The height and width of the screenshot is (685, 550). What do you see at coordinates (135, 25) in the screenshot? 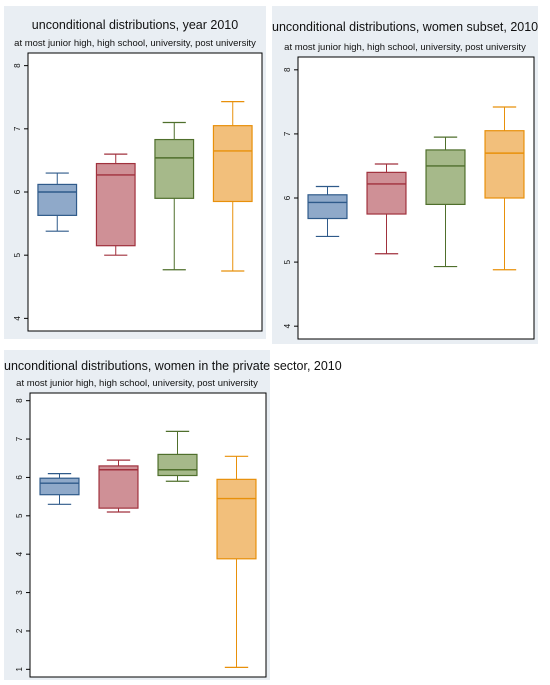
I see `chart-title: unconditional distributions, year 2010` at bounding box center [135, 25].